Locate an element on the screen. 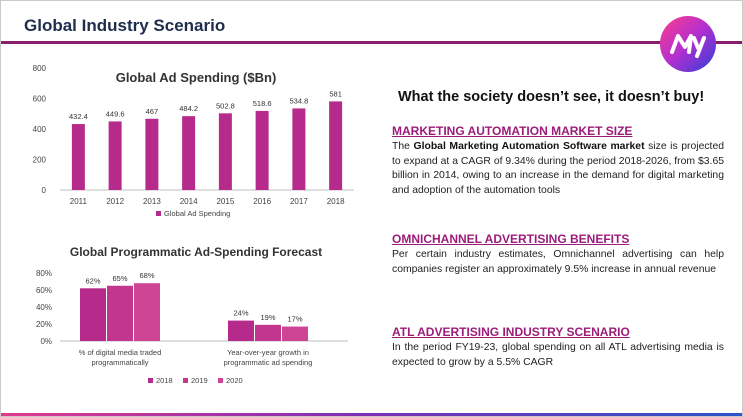 This screenshot has width=743, height=417. x-tick-label: % of digital media traded is located at coordinates (120, 352).